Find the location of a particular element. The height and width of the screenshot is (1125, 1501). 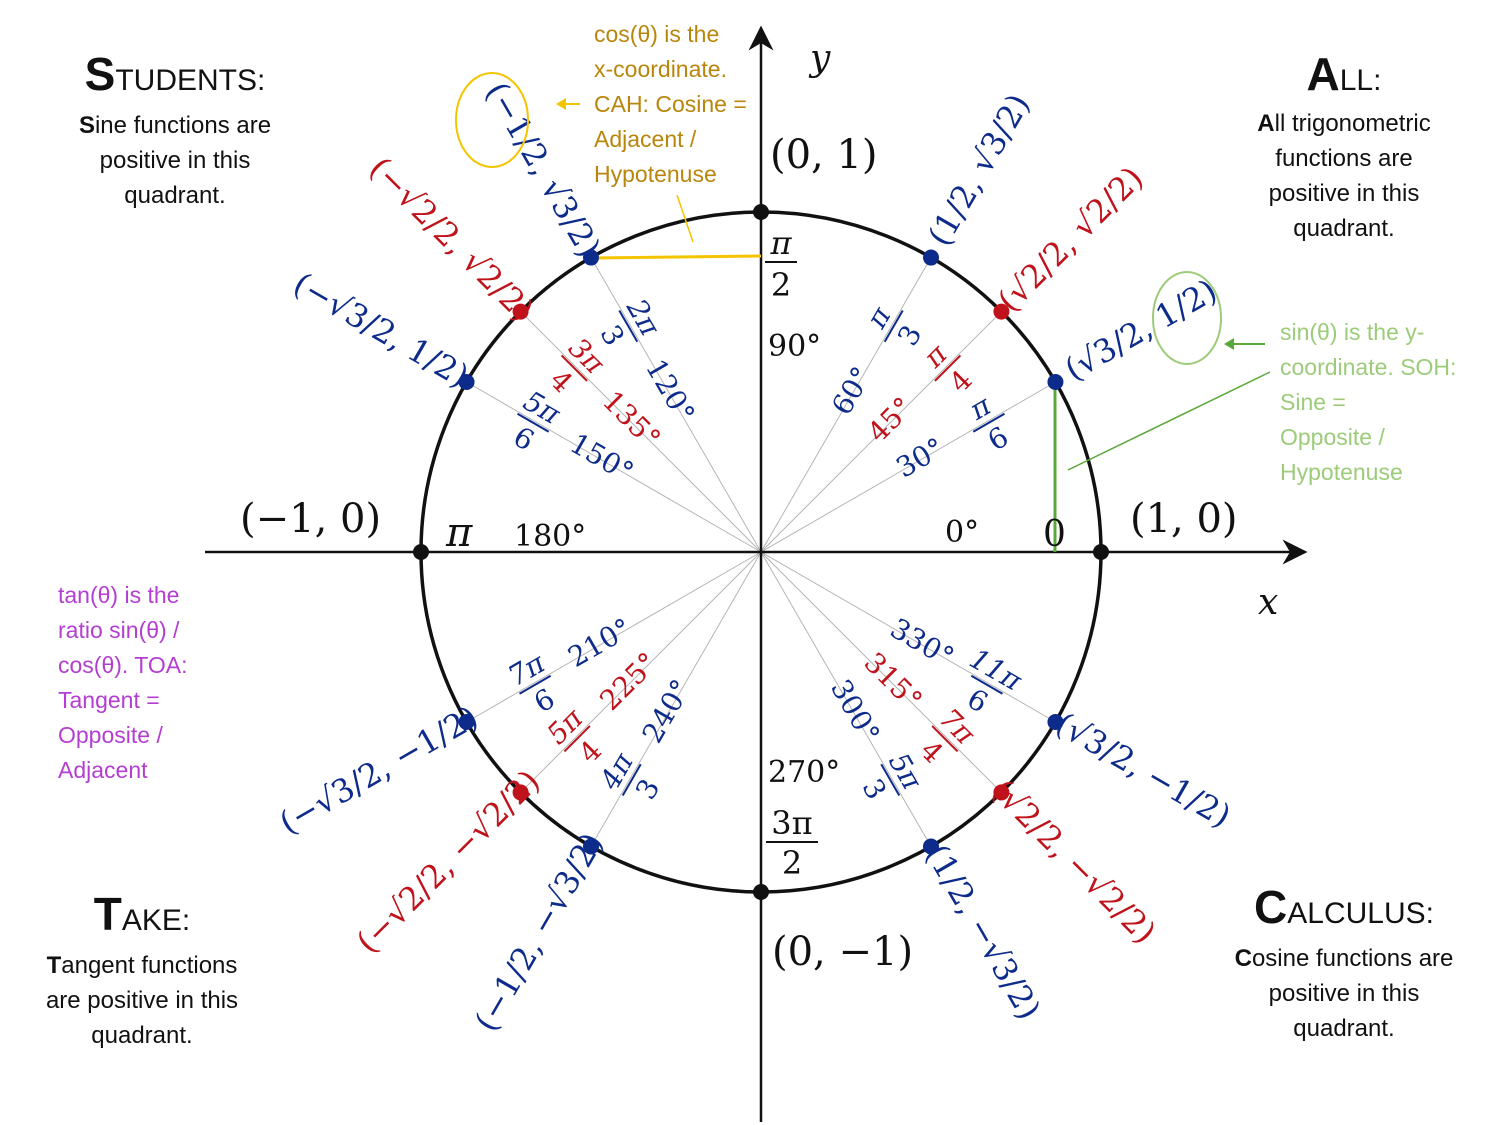

point-240-deg is located at coordinates (591, 846).